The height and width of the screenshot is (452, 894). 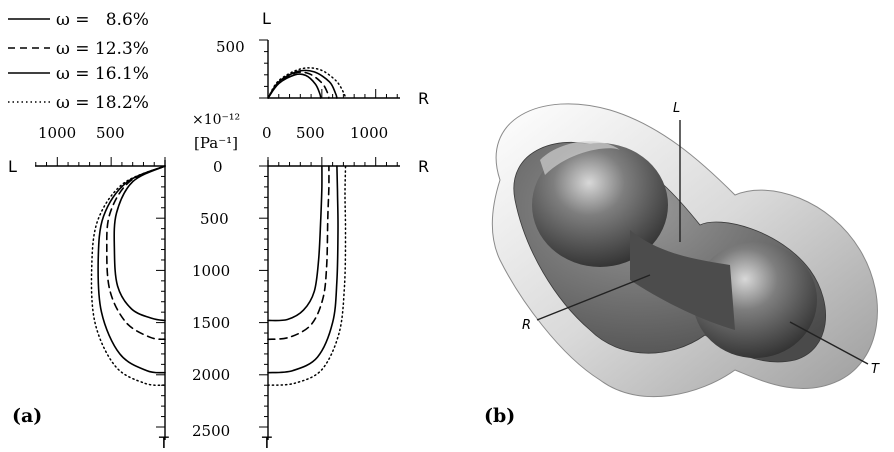 I want to click on unit-label: [Pa⁻¹], so click(x=216, y=143).